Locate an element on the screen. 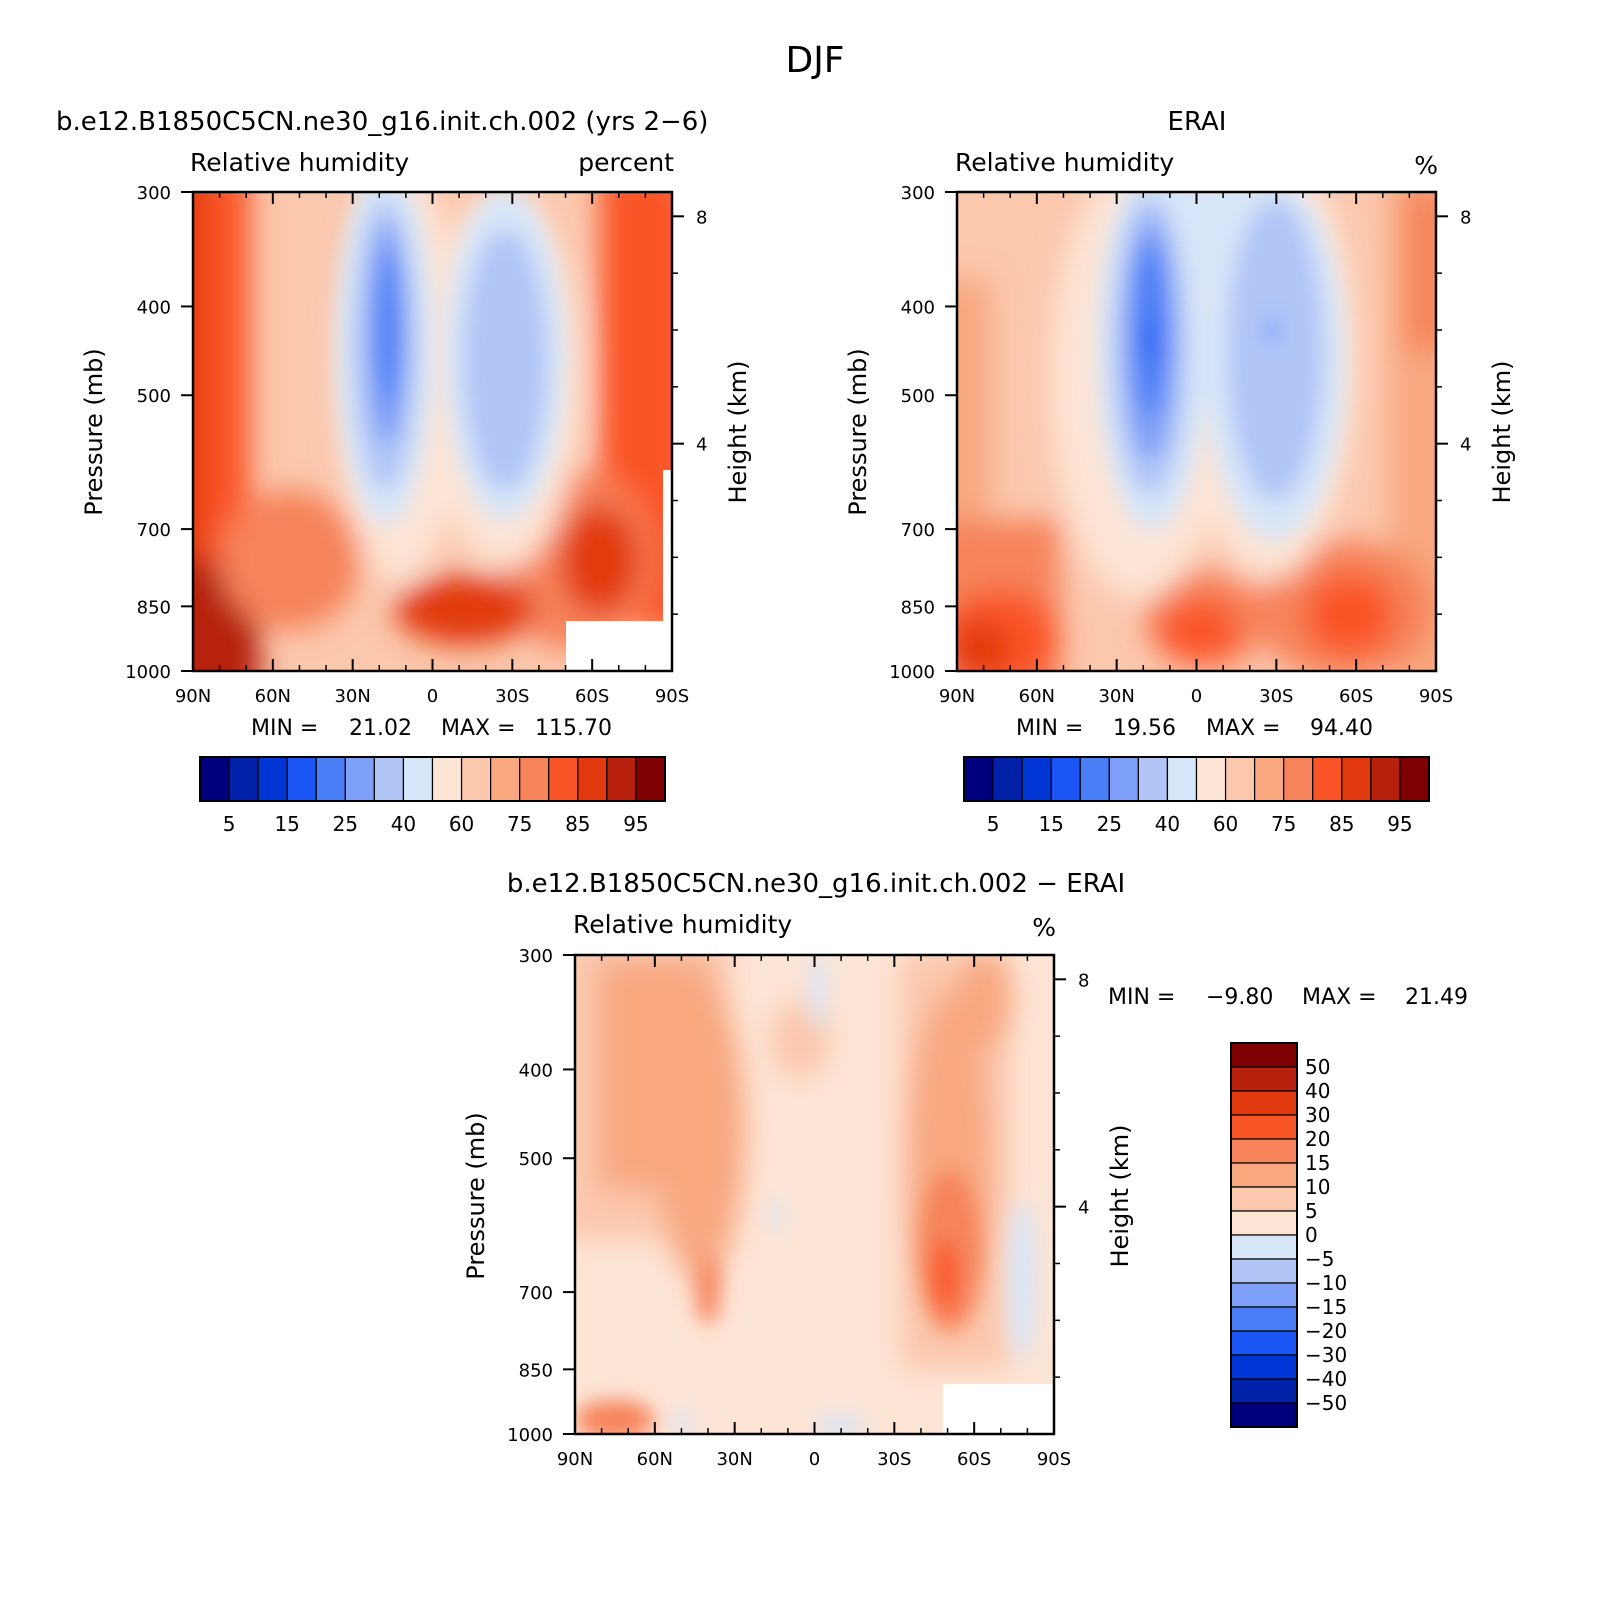 Image resolution: width=1619 pixels, height=1616 pixels. panel-model-variable: Relative humidity is located at coordinates (299, 162).